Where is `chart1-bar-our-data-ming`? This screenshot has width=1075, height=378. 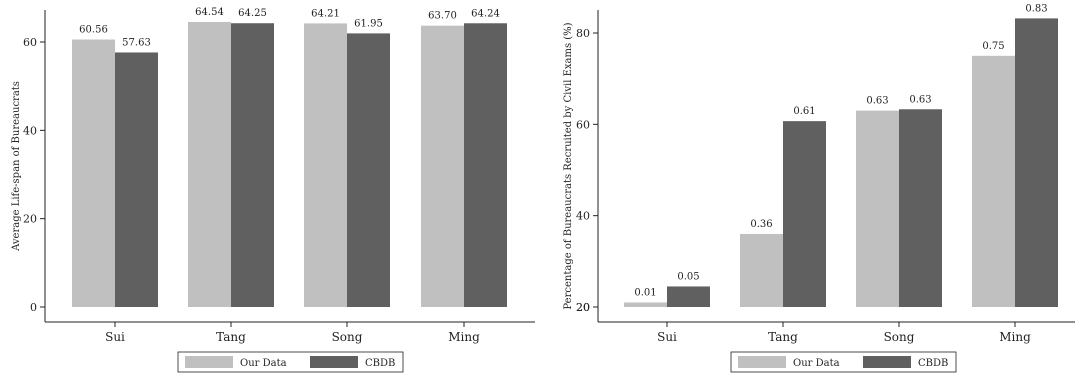
chart1-bar-our-data-ming is located at coordinates (442, 166).